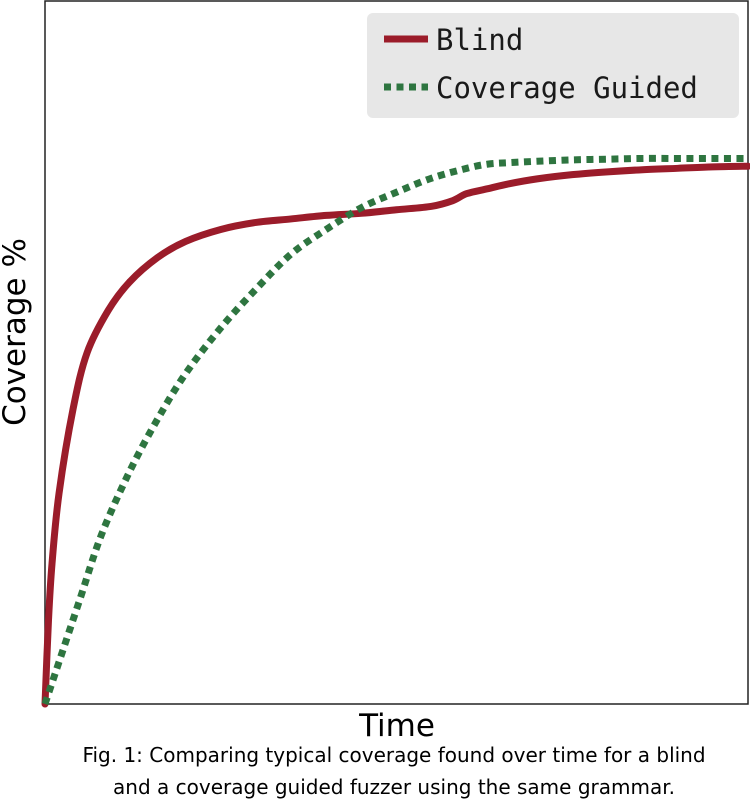 Image resolution: width=750 pixels, height=801 pixels. Describe the element at coordinates (16, 332) in the screenshot. I see `y-axis-label: Coverage %` at that location.